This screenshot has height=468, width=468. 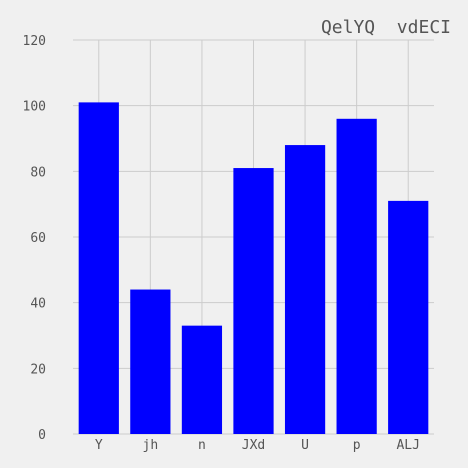 What do you see at coordinates (98, 268) in the screenshot?
I see `bar-Y` at bounding box center [98, 268].